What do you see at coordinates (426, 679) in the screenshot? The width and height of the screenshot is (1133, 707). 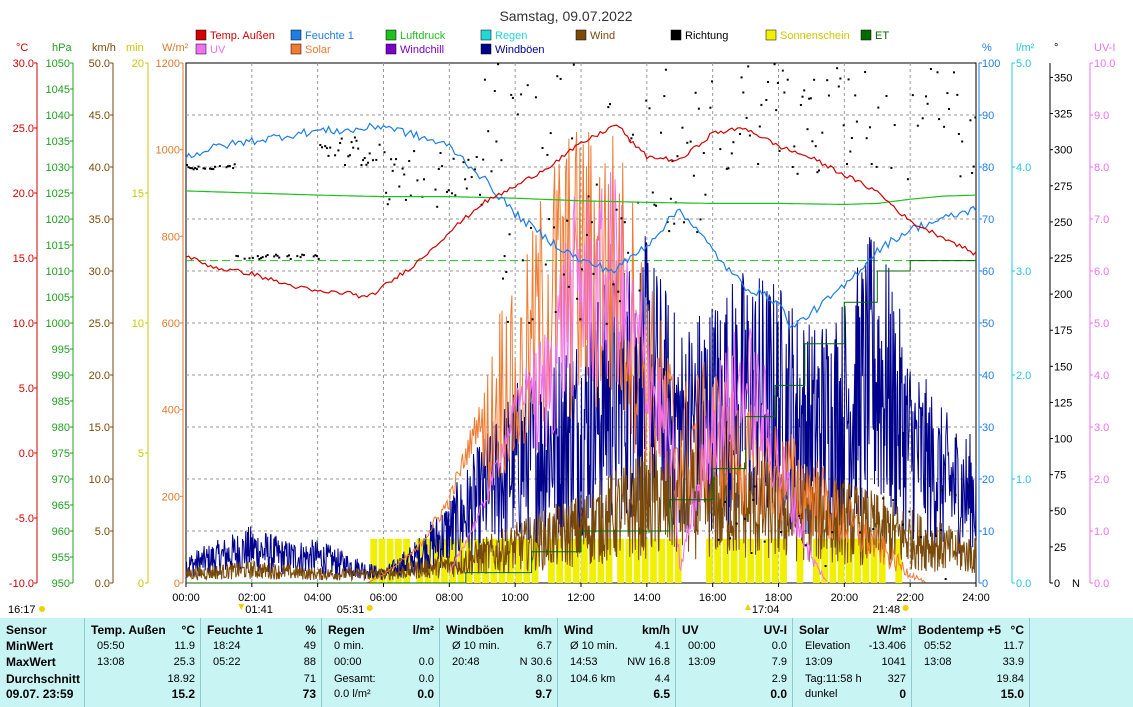 I see `stats-value: 0.0` at bounding box center [426, 679].